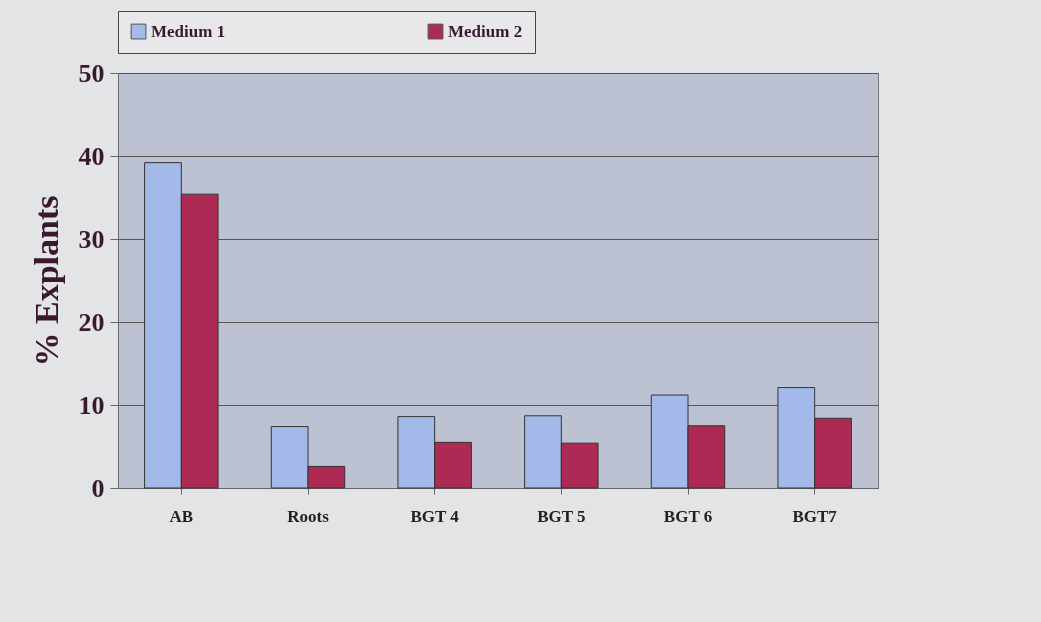 This screenshot has width=1041, height=622. I want to click on legend-label: Medium 2, so click(485, 31).